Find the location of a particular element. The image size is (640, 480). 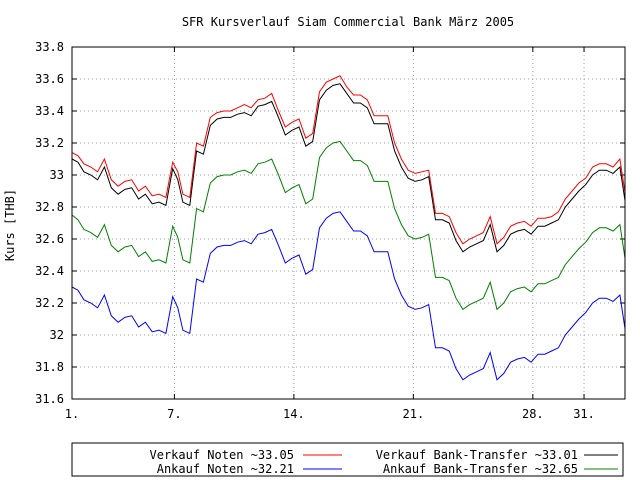

x-tick-label: 14. is located at coordinates (294, 414).